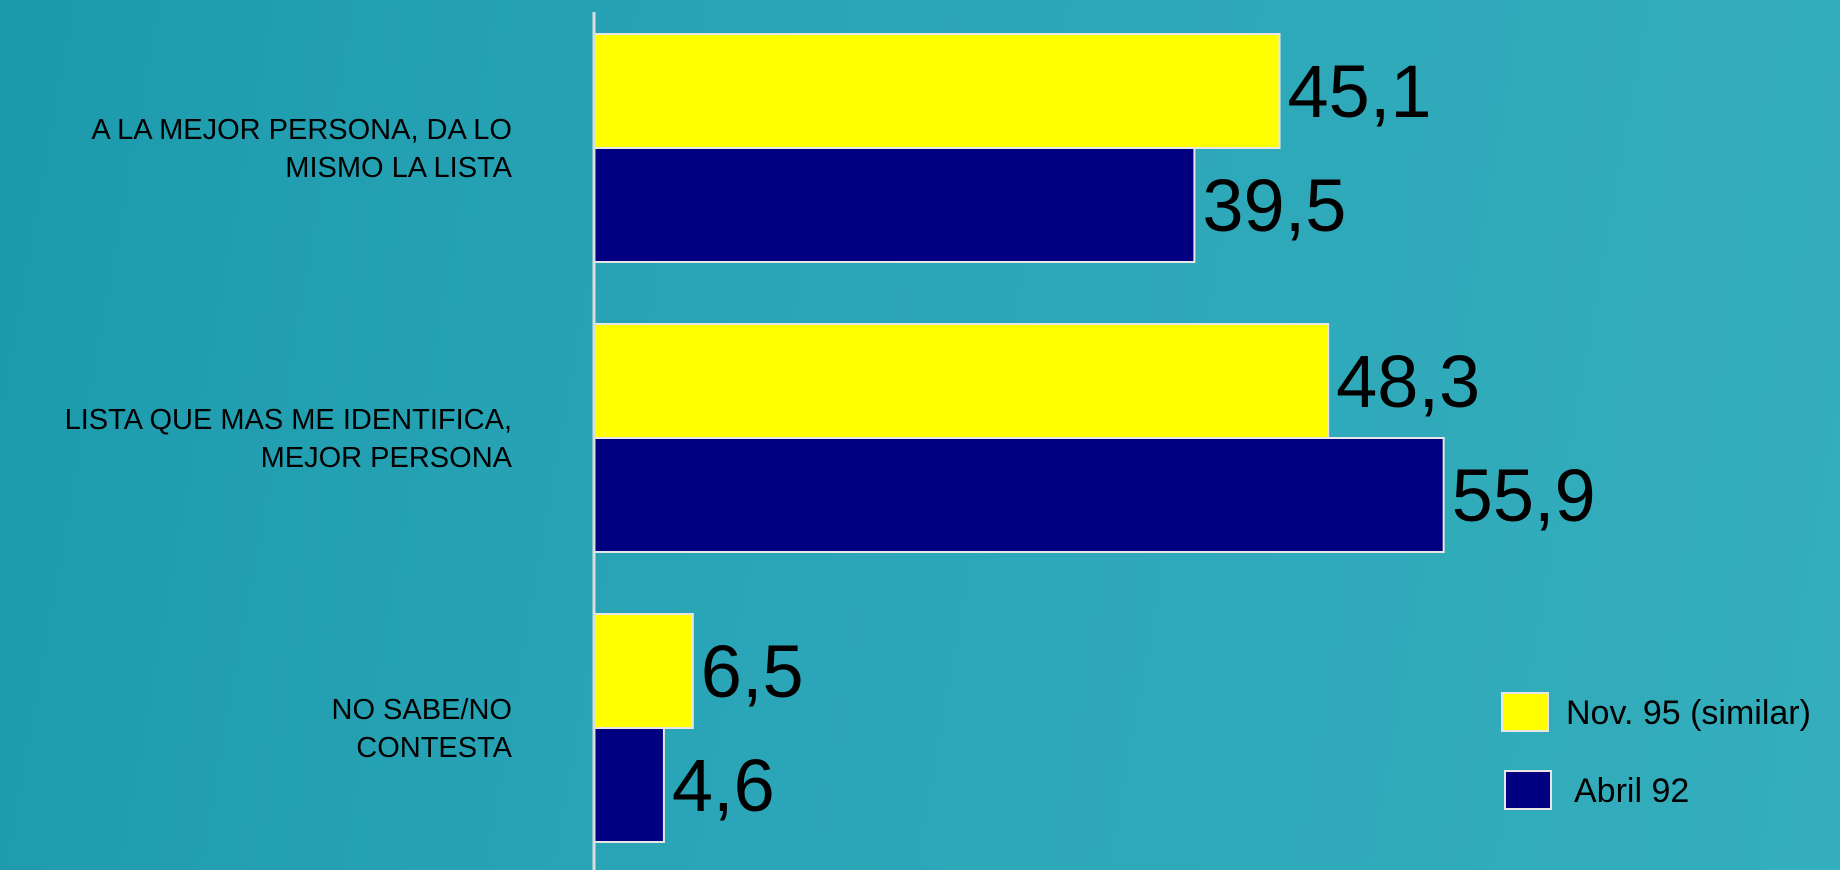 This screenshot has width=1840, height=870. I want to click on legend-label-nov-95: Nov. 95 (similar), so click(1688, 713).